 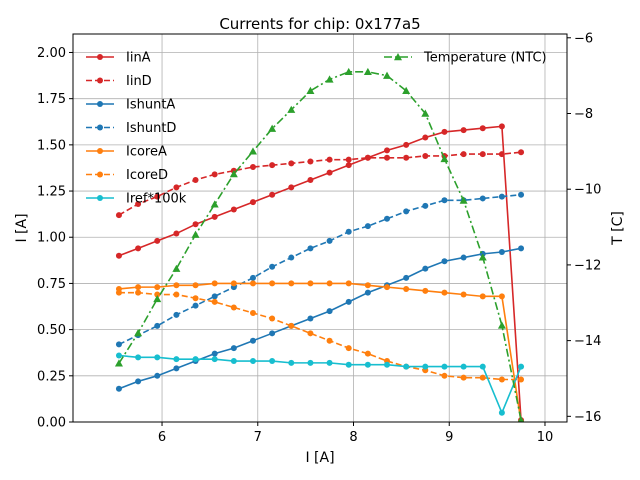 I want to click on legend-item-icorea: IcoreA, so click(x=126, y=152).